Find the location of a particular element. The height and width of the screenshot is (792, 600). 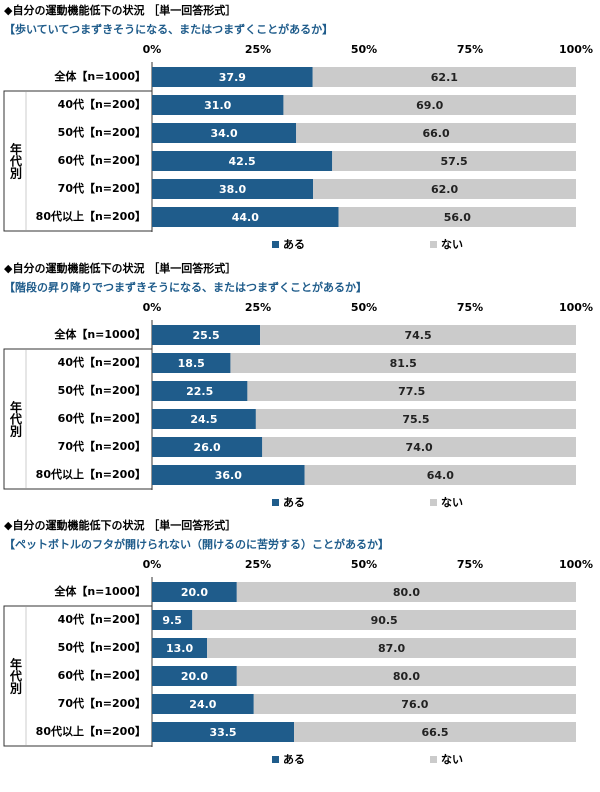

value-label: 77.5 is located at coordinates (411, 391).